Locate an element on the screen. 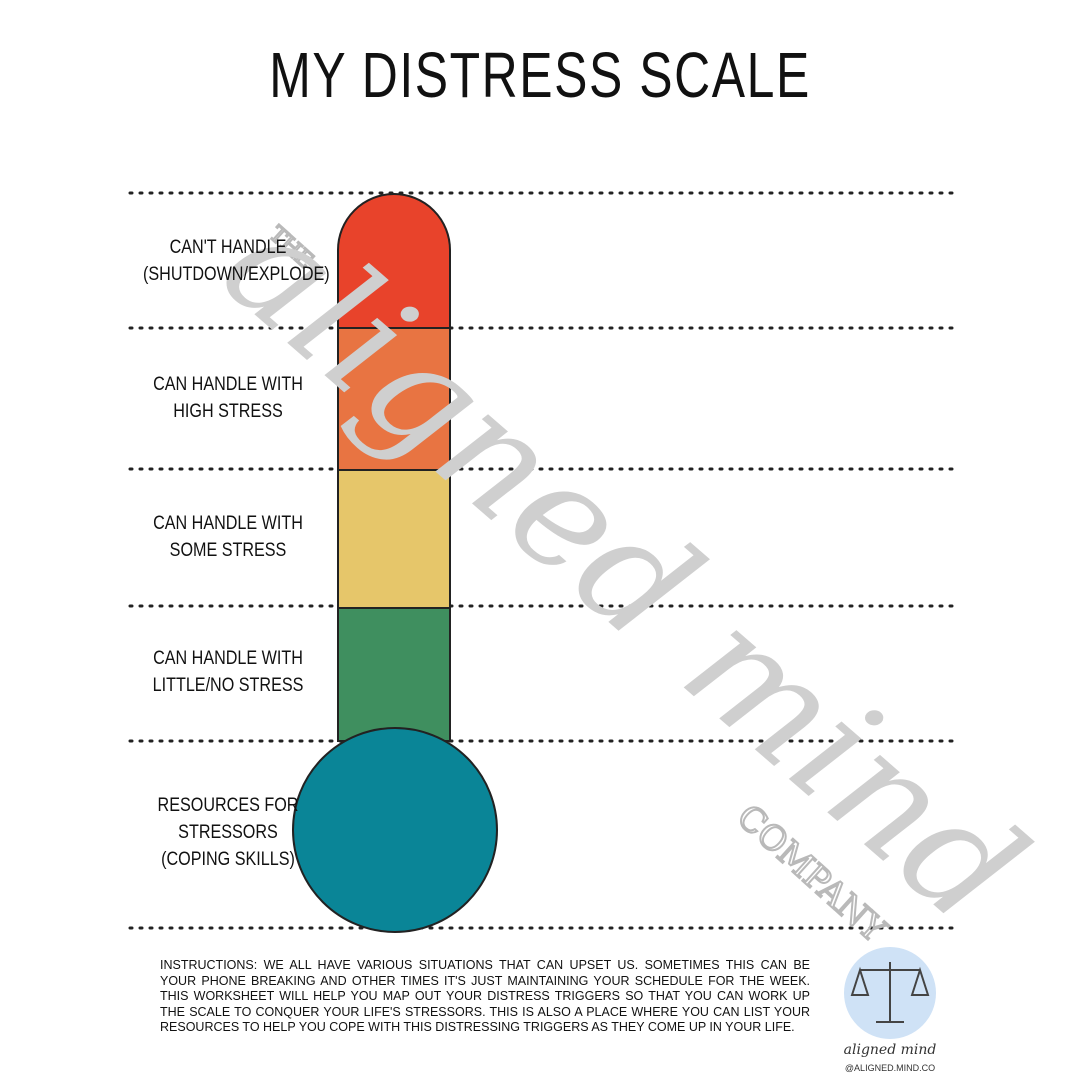 The image size is (1080, 1080). label-line: (SHUTDOWN/EXPLODE) is located at coordinates (236, 274).